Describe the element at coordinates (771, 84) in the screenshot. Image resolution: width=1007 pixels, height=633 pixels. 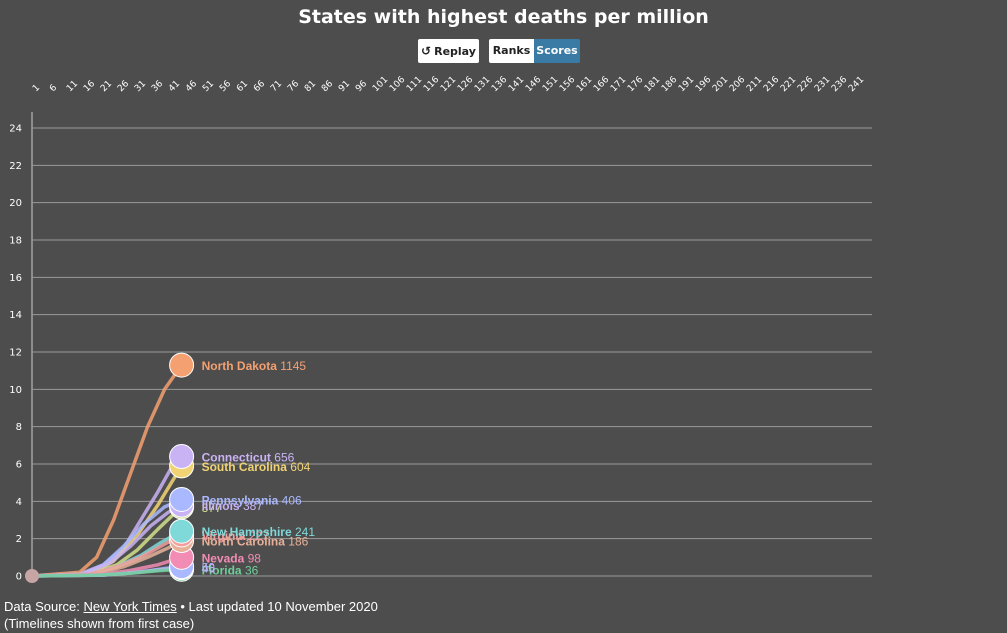
I see `x-tick-label: 216` at that location.